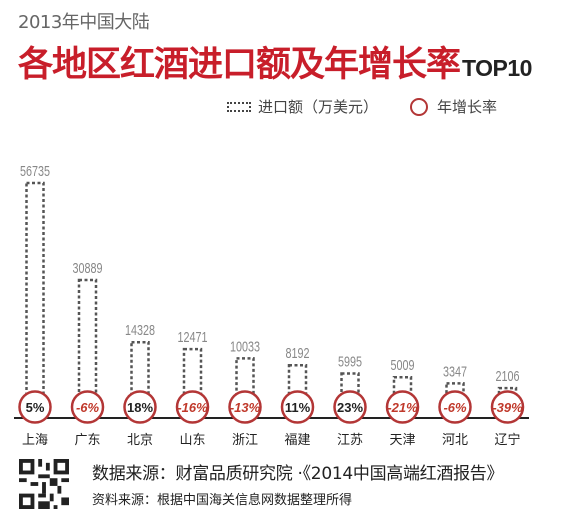 This screenshot has width=569, height=531. What do you see at coordinates (298, 352) in the screenshot?
I see `import-value-label: 8192` at bounding box center [298, 352].